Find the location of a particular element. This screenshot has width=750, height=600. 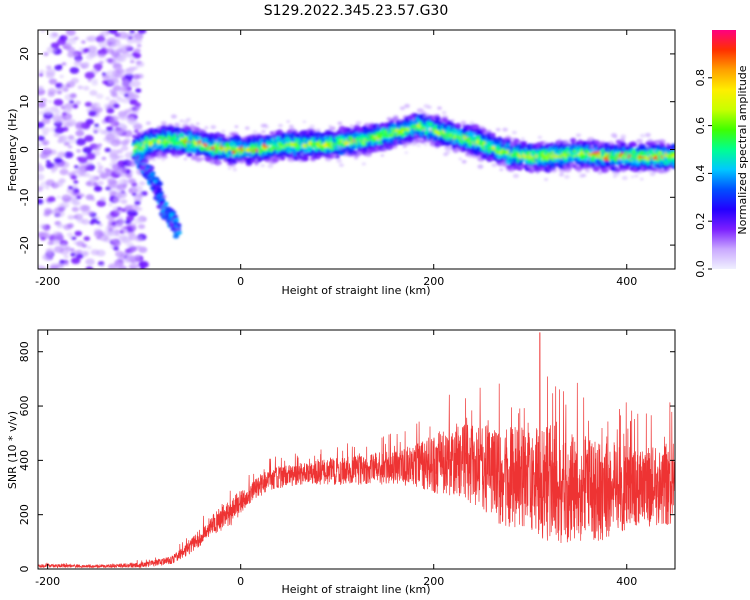

snr-y-label: SNR (10 * v/v) is located at coordinates (12, 450).